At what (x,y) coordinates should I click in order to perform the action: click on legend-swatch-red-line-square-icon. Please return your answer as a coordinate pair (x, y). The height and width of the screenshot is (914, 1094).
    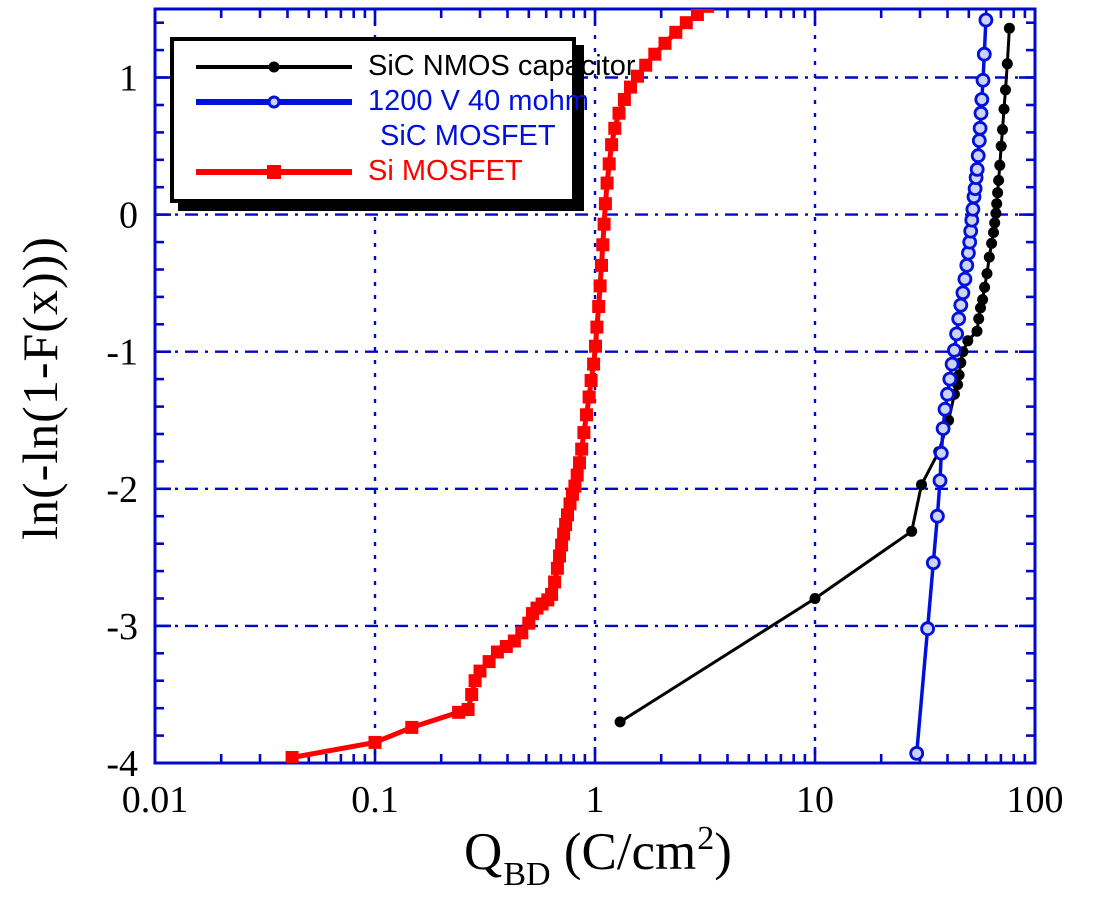
    Looking at the image, I should click on (274, 171).